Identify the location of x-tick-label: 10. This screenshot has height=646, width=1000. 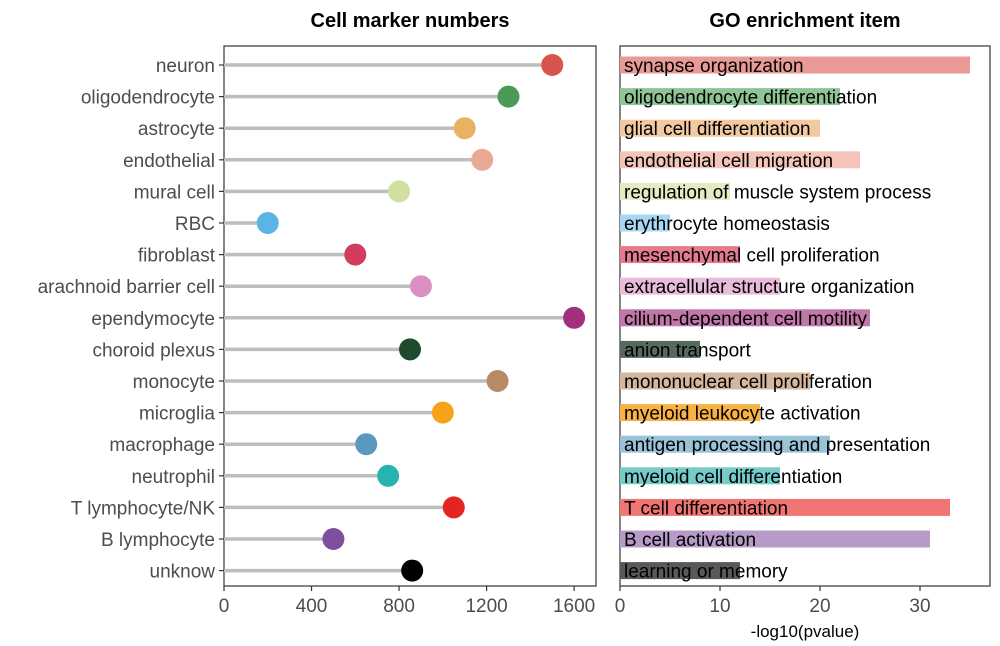
(719, 606).